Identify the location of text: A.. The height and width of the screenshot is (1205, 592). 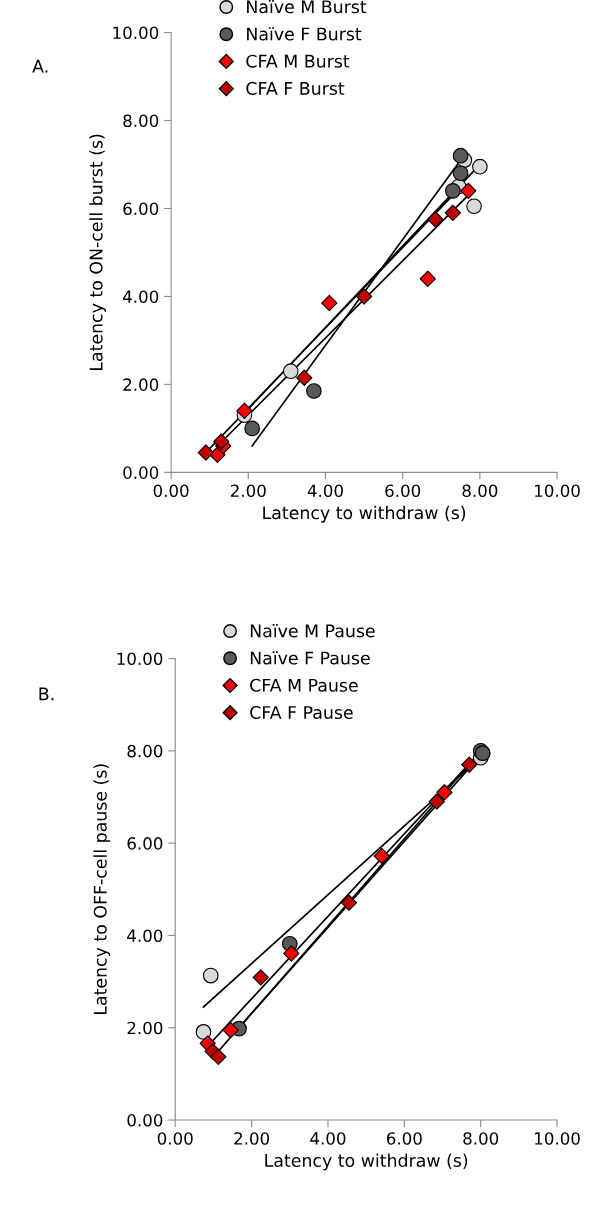
(40, 66).